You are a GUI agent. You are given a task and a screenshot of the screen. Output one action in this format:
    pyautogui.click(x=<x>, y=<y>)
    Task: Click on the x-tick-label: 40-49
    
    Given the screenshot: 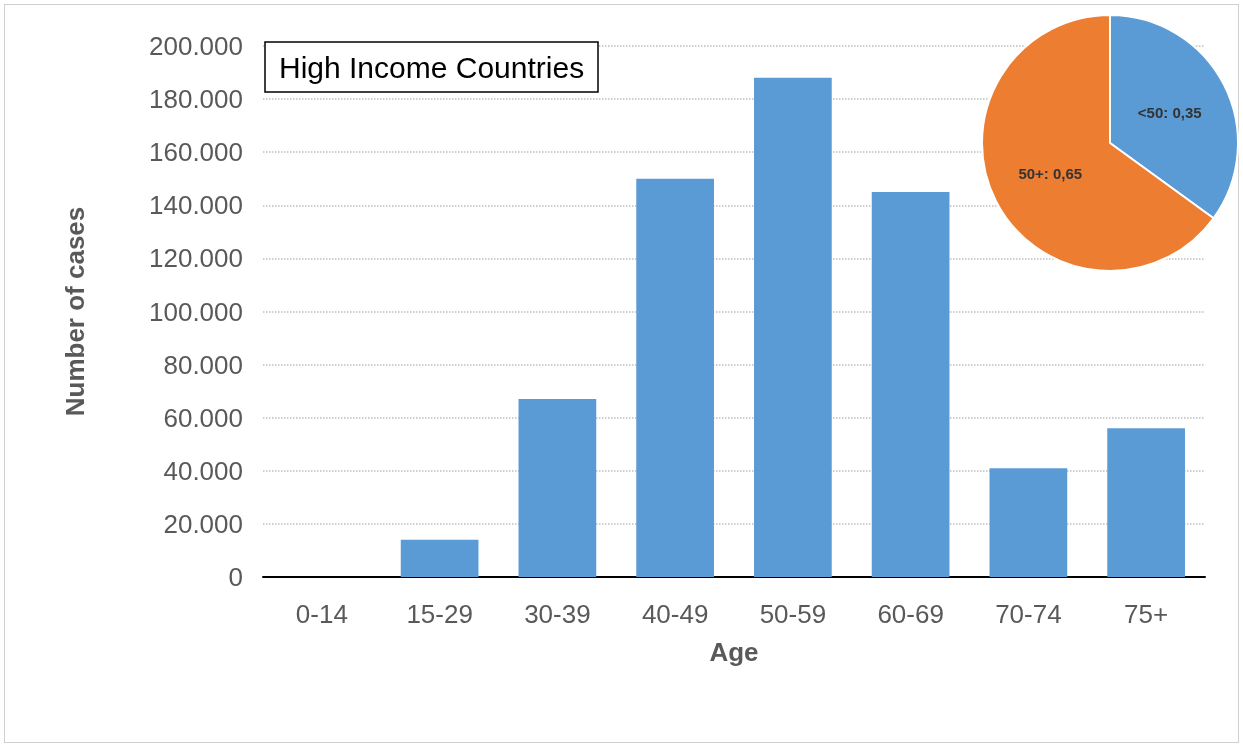 What is the action you would take?
    pyautogui.click(x=675, y=614)
    